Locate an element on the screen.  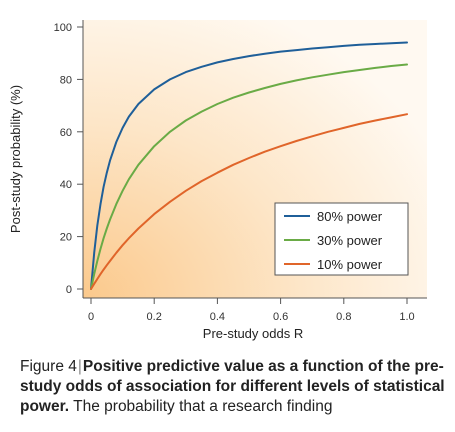
x-tick-label: 0.6 is located at coordinates (280, 317).